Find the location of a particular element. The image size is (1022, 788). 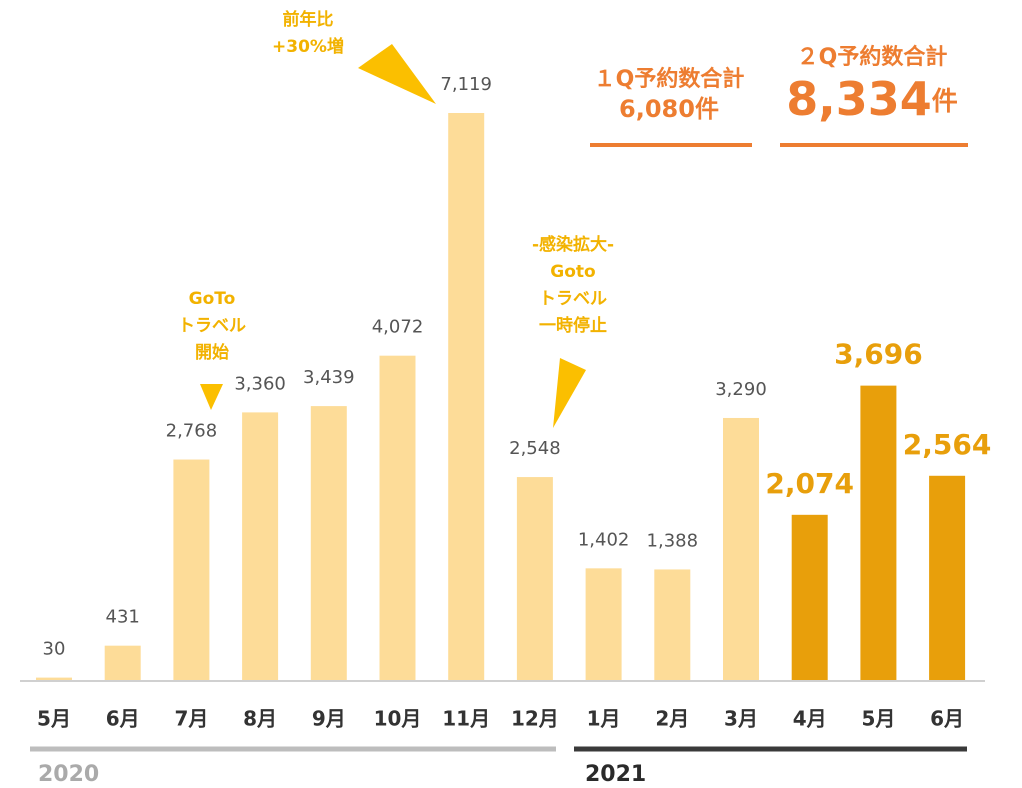

summary-label: ２Q予約数合計 is located at coordinates (872, 57).